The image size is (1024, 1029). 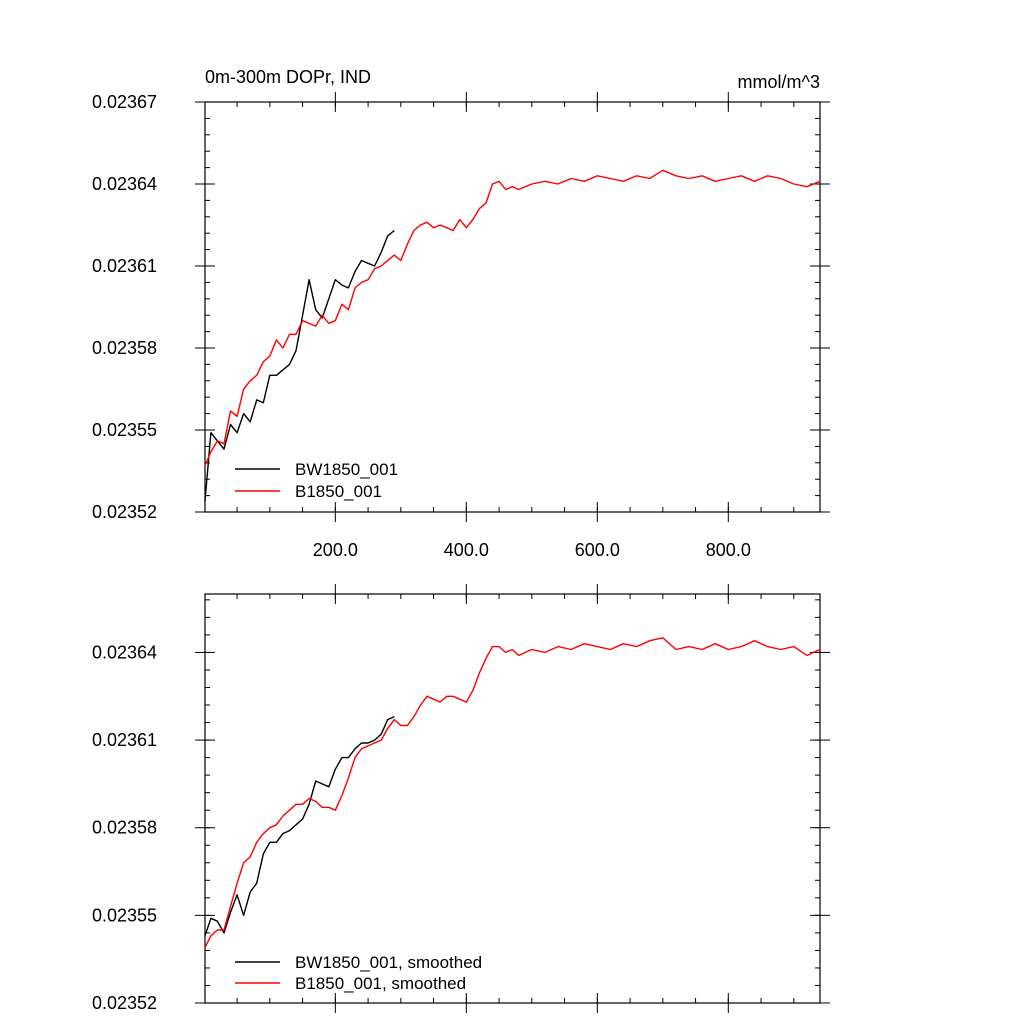 I want to click on top-x-tick-label: 800.0, so click(x=728, y=550).